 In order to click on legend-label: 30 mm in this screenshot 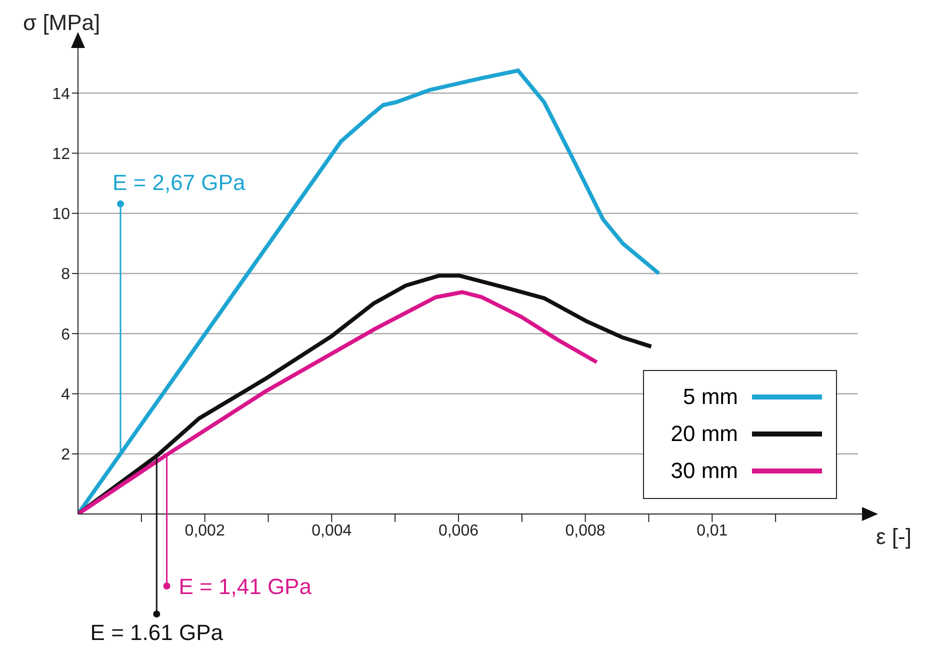, I will do `click(704, 471)`.